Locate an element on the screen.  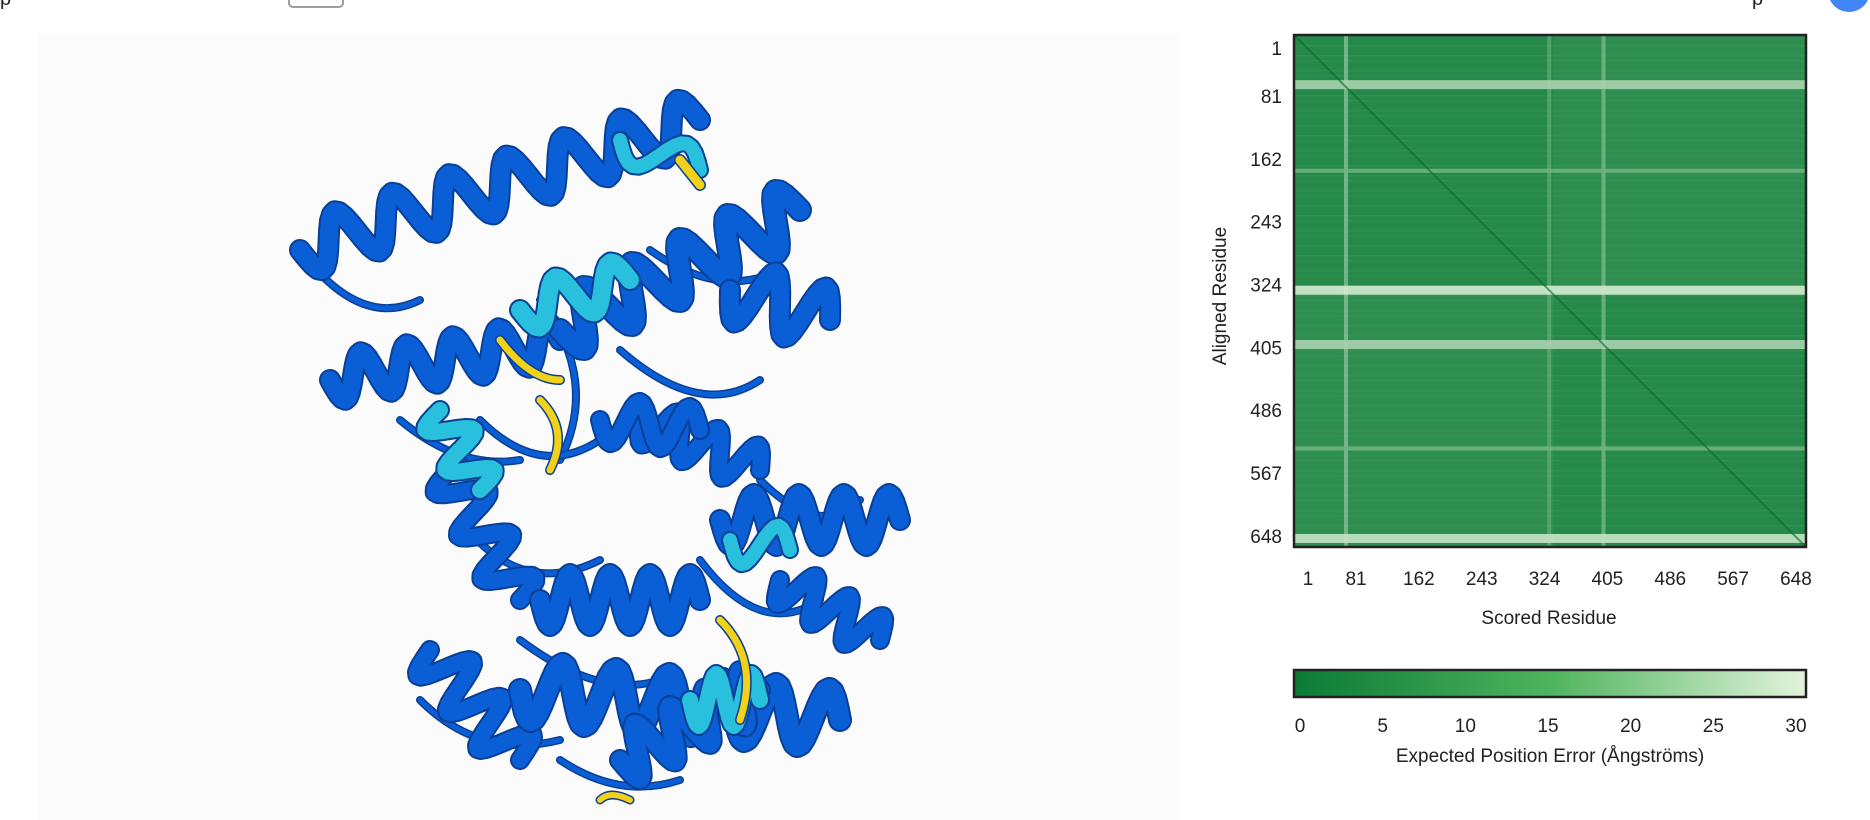
x-tick-label: 1 is located at coordinates (1308, 579).